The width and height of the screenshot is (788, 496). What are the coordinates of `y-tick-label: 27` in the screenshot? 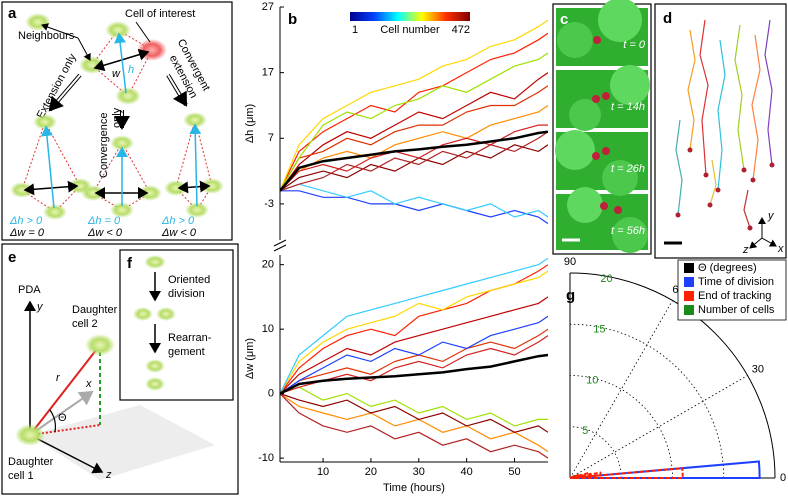 It's located at (268, 7).